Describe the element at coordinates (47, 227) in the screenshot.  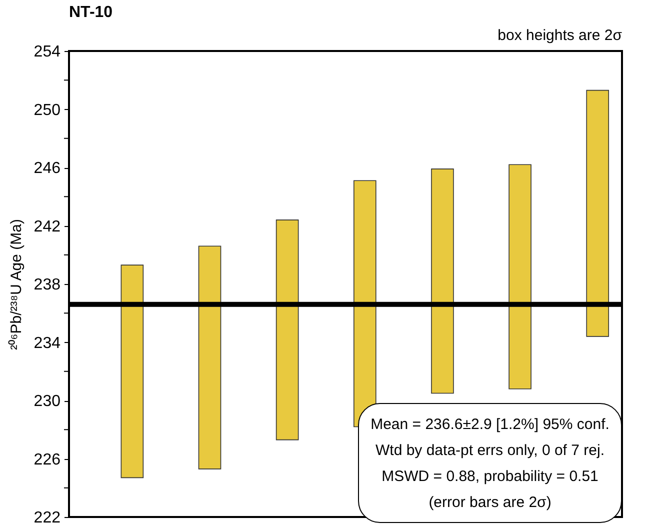
I see `y-tick-label: 242` at that location.